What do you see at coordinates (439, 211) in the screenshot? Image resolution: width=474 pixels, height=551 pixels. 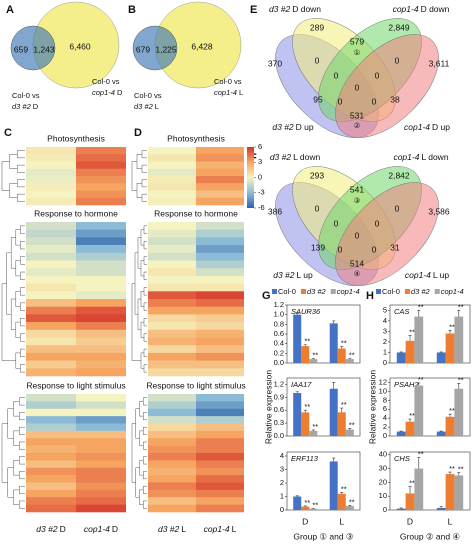 I see `venn-count: 3,586` at bounding box center [439, 211].